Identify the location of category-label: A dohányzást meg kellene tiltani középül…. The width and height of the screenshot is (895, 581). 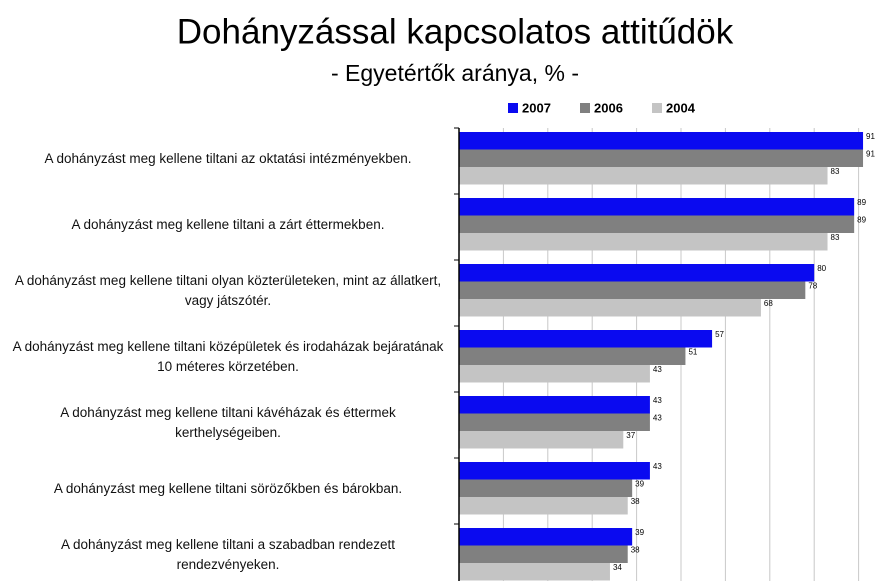
(228, 356).